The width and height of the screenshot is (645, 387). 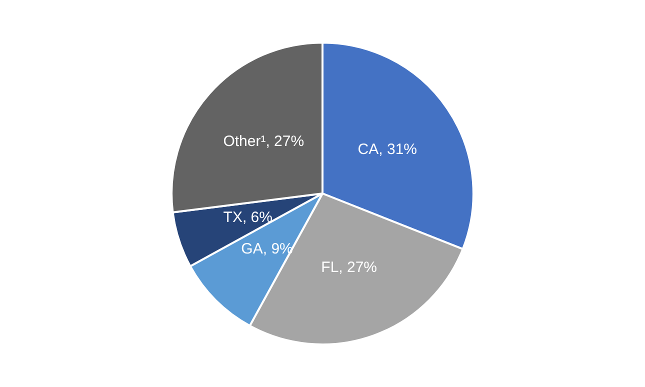 I want to click on slice-label: TX, so click(x=232, y=217).